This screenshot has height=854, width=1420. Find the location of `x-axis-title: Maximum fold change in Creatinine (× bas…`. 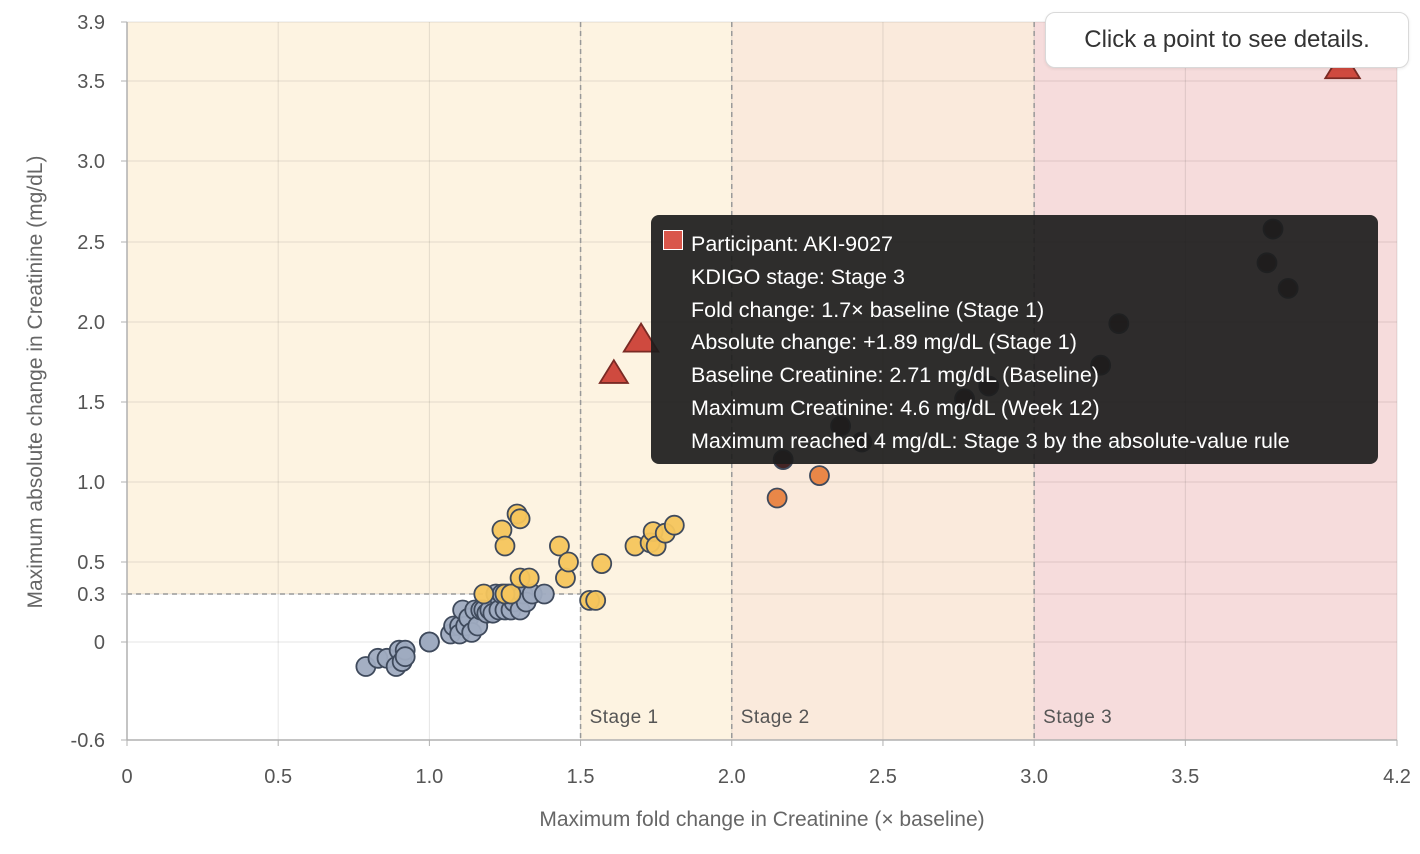

x-axis-title: Maximum fold change in Creatinine (× bas… is located at coordinates (761, 819).